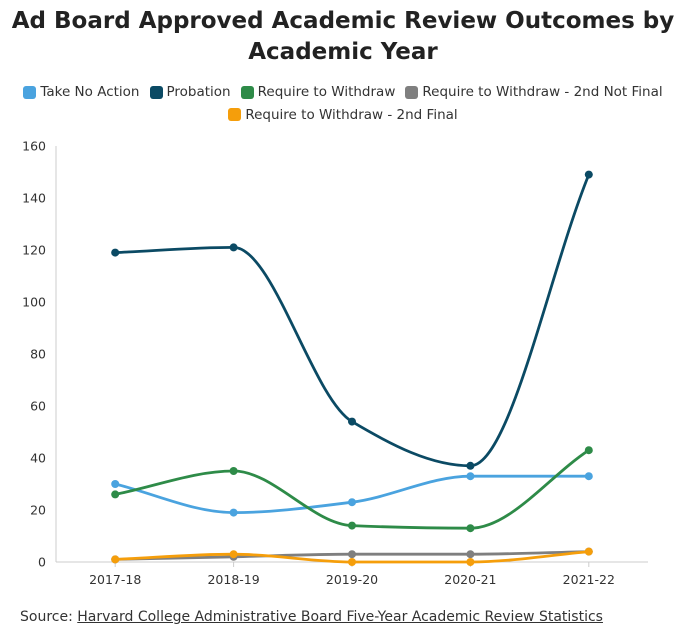 This screenshot has height=634, width=686. I want to click on y-tick-label: 120, so click(34, 250).